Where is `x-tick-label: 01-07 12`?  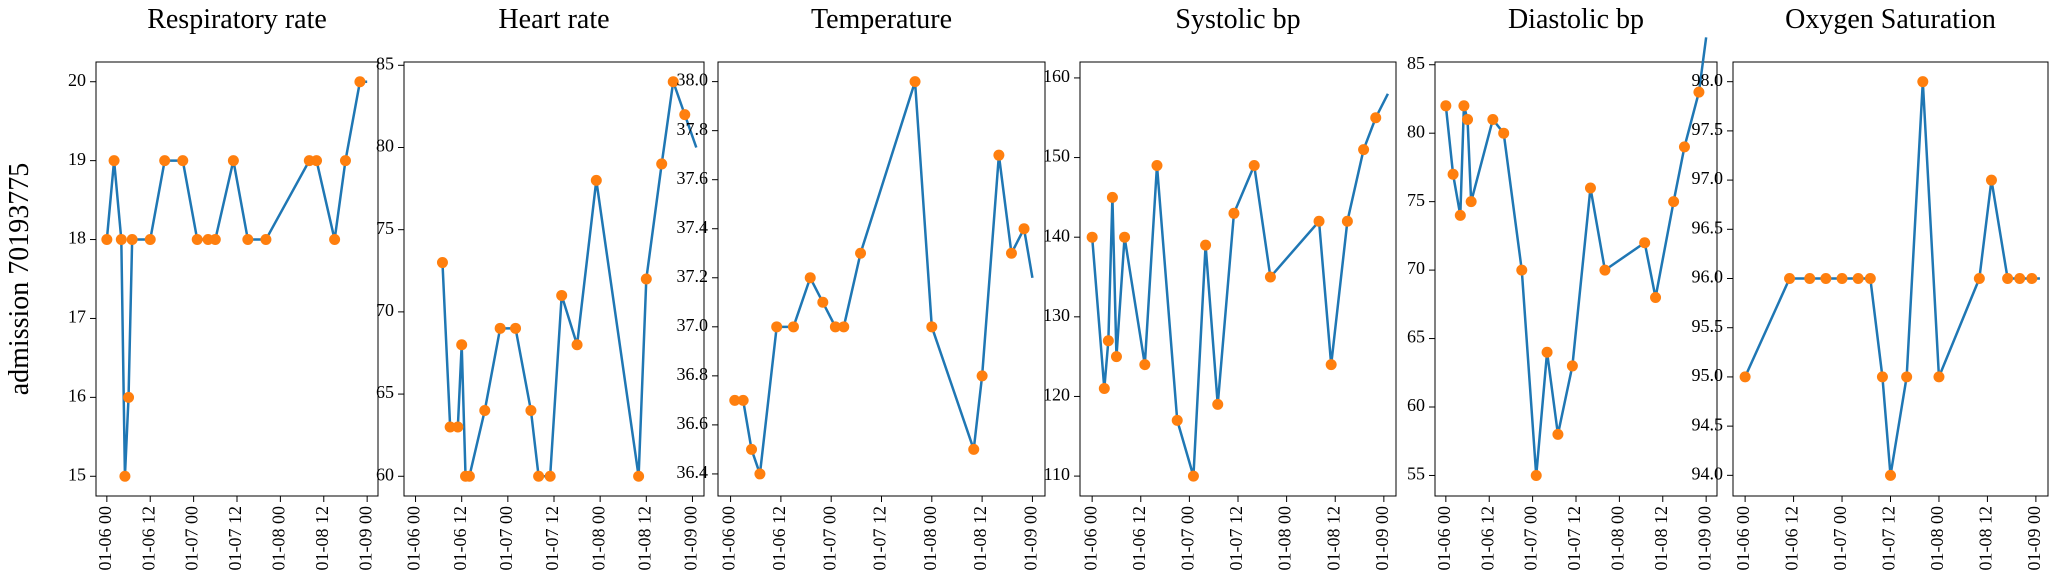 x-tick-label: 01-07 12 is located at coordinates (552, 538).